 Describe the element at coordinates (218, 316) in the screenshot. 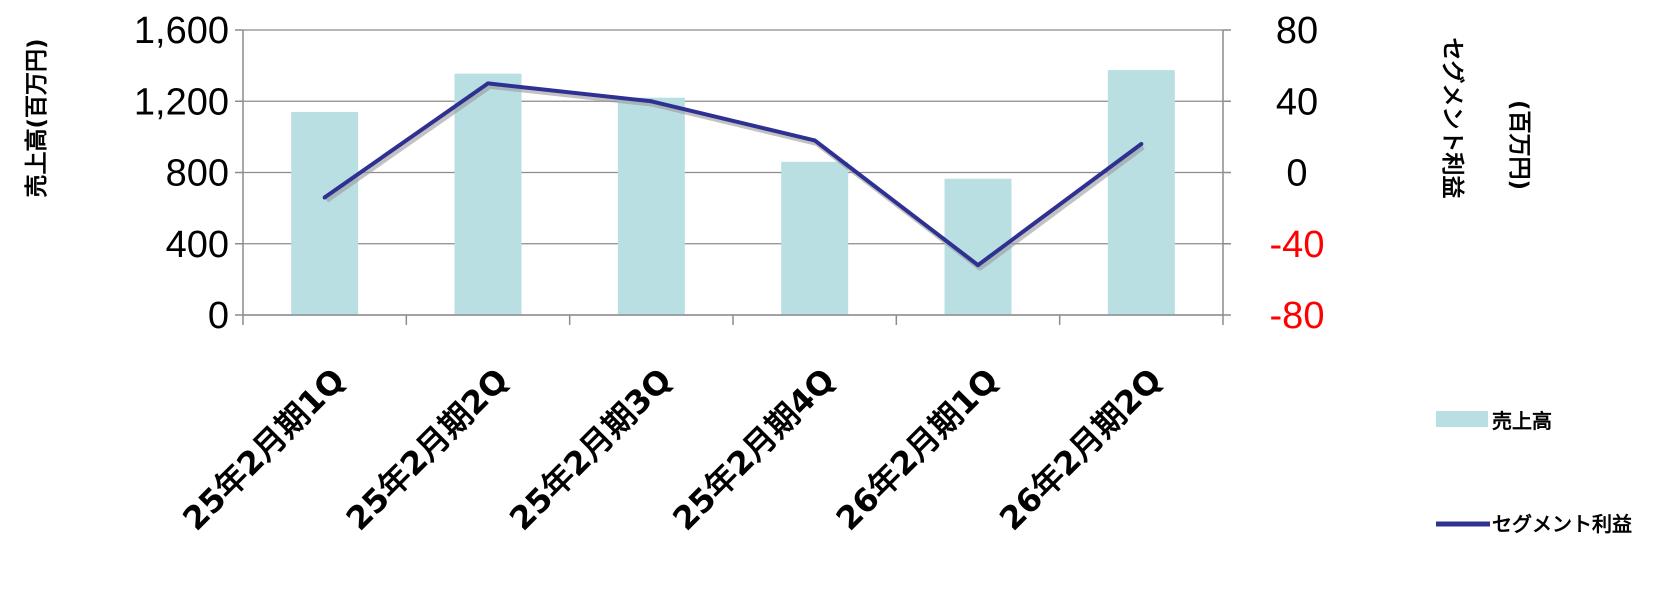

I see `left-tick-label: 0` at that location.